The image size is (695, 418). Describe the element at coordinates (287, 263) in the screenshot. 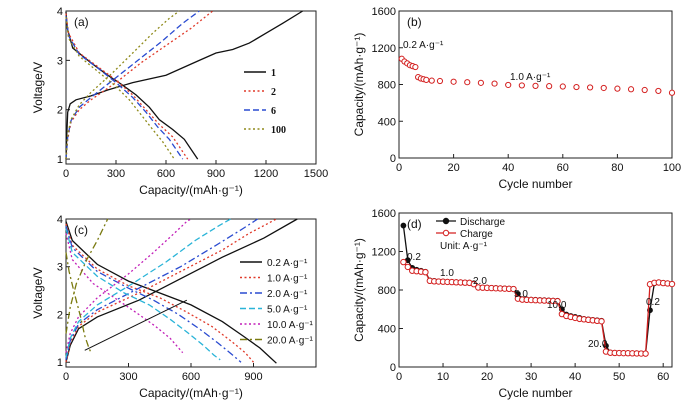

I see `legend-label: 0.2 A·g⁻¹` at that location.